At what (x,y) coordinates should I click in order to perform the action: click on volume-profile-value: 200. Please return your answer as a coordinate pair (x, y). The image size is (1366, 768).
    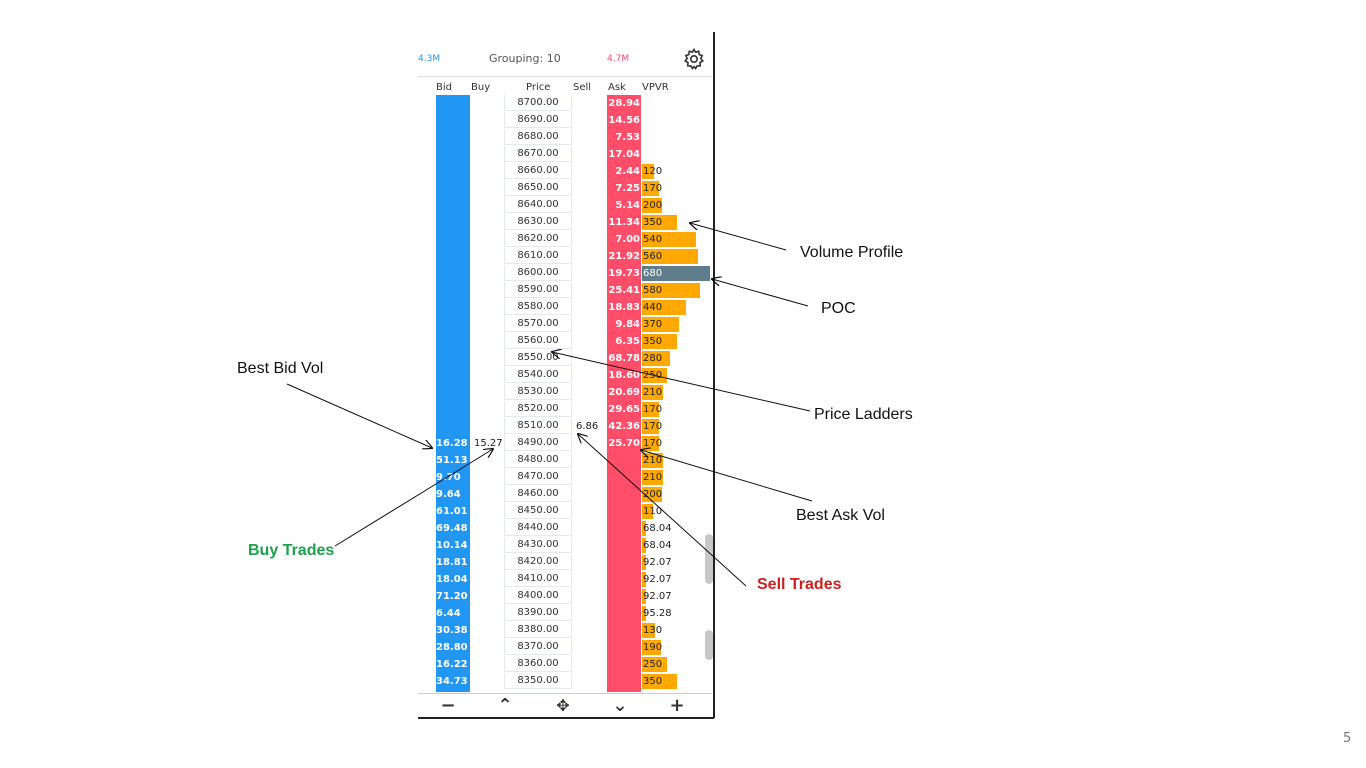
    Looking at the image, I should click on (653, 205).